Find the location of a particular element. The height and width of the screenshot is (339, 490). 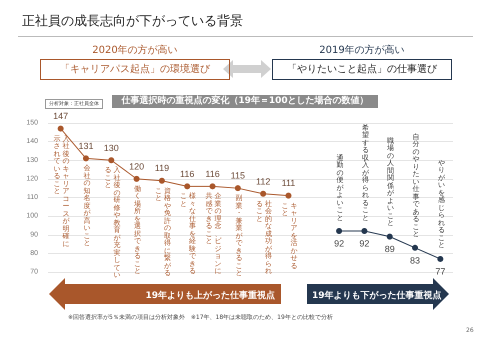

data-label: 119 is located at coordinates (162, 168).